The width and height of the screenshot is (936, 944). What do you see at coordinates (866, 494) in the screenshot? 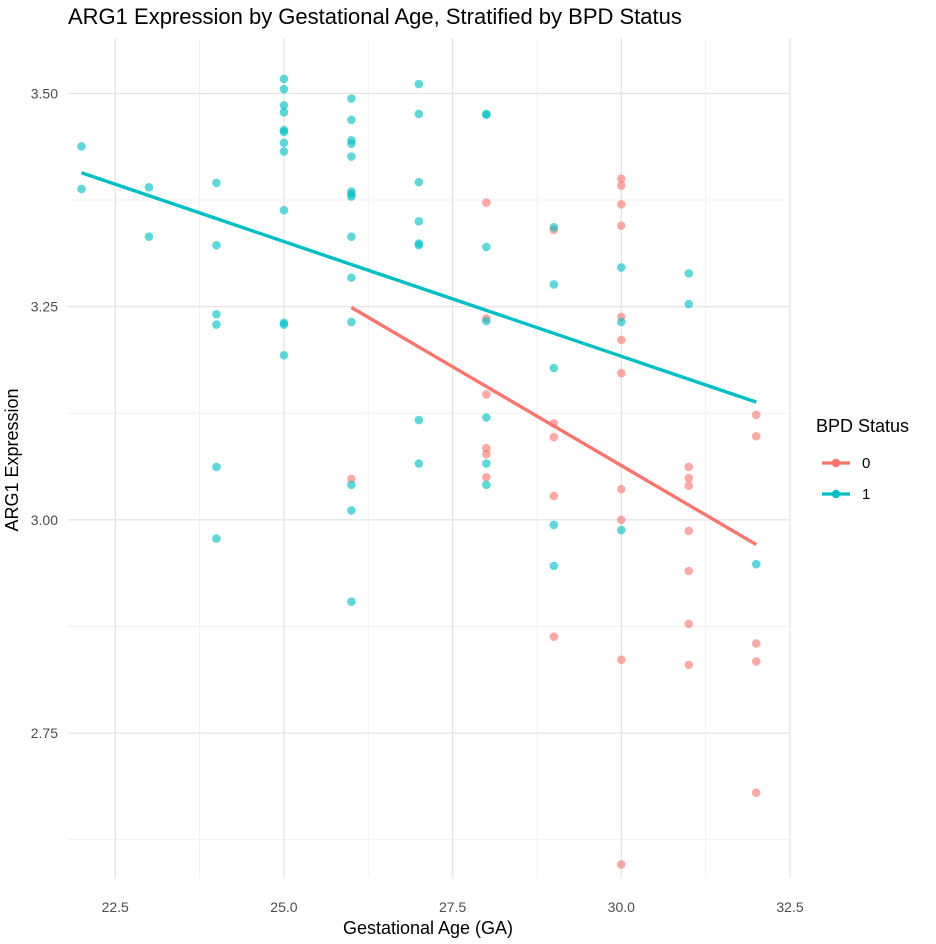
I see `legend-label-1: 1` at bounding box center [866, 494].